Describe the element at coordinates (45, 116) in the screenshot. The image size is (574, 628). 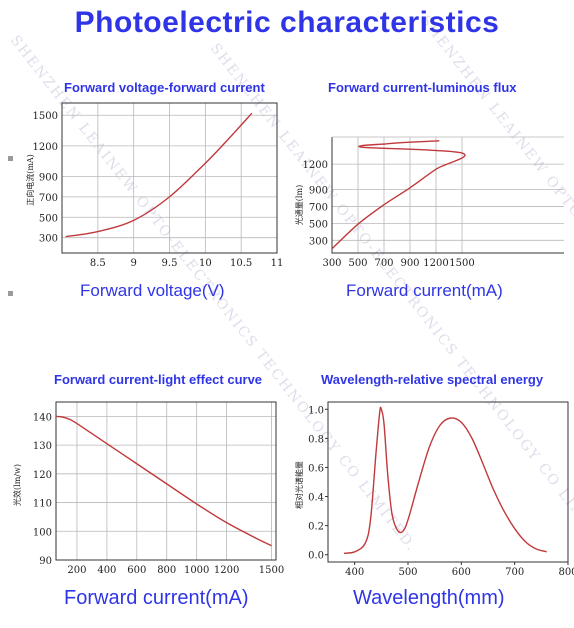
I see `y-tick-label: 1500` at that location.